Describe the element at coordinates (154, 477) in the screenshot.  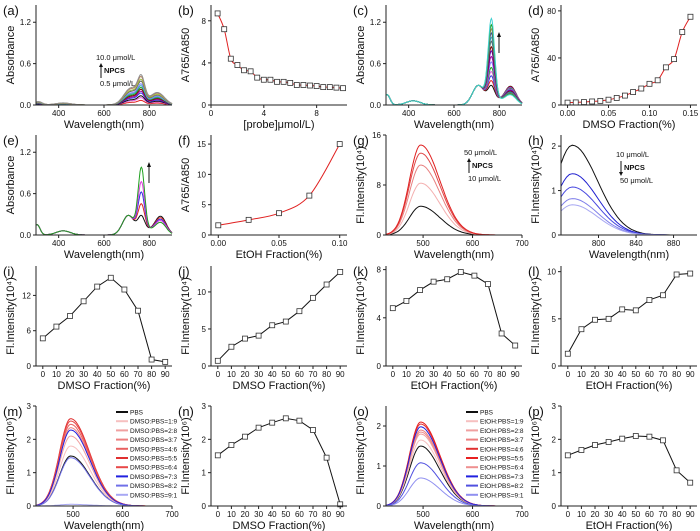
I see `legend-entry: DMSO:PBS=7:3` at that location.